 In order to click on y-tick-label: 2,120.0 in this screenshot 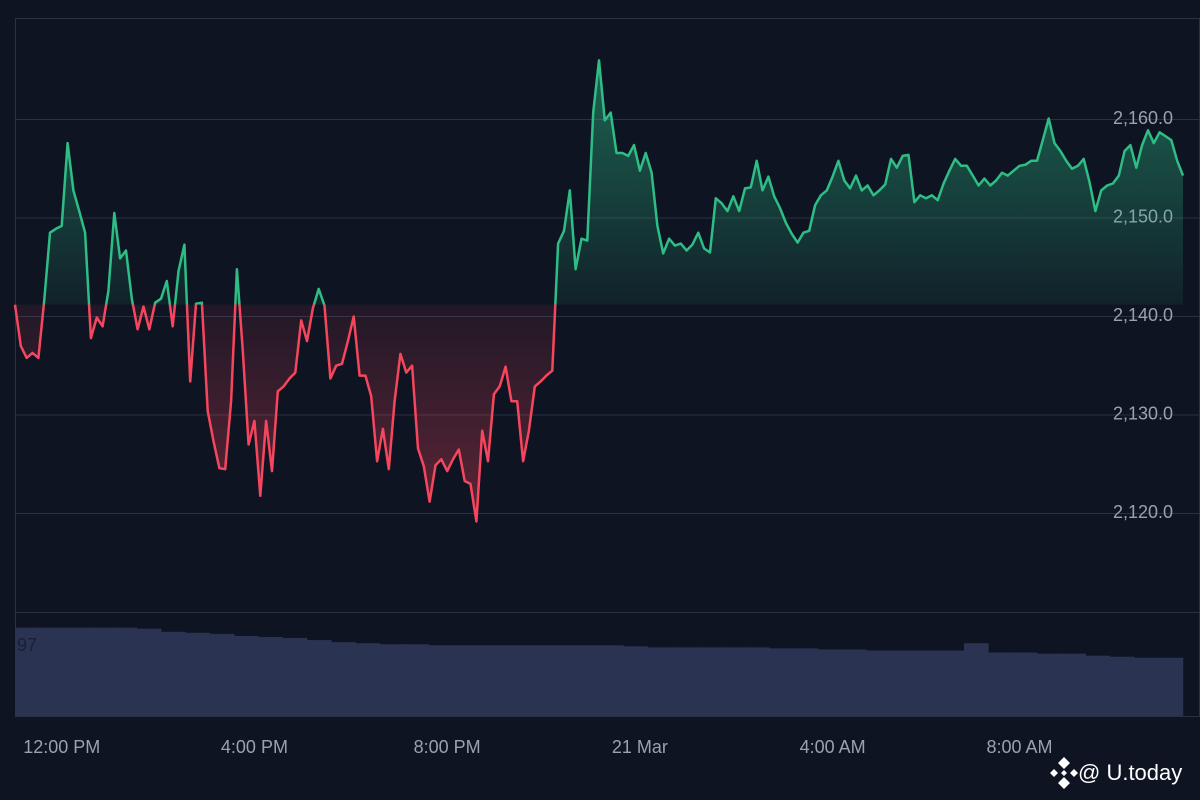, I will do `click(1143, 512)`.